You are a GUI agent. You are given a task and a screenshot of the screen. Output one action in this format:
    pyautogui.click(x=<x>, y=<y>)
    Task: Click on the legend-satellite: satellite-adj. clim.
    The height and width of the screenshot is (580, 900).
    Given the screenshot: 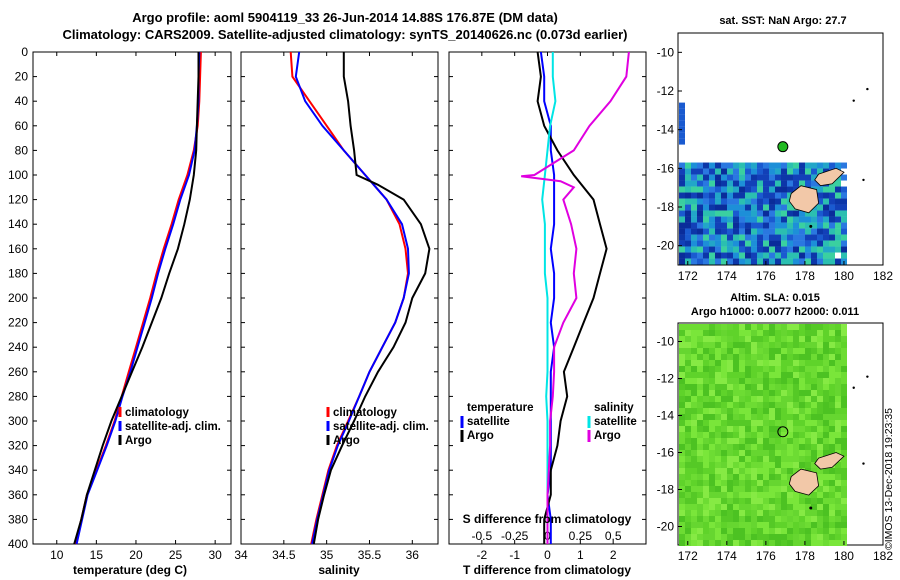 What is the action you would take?
    pyautogui.click(x=173, y=427)
    